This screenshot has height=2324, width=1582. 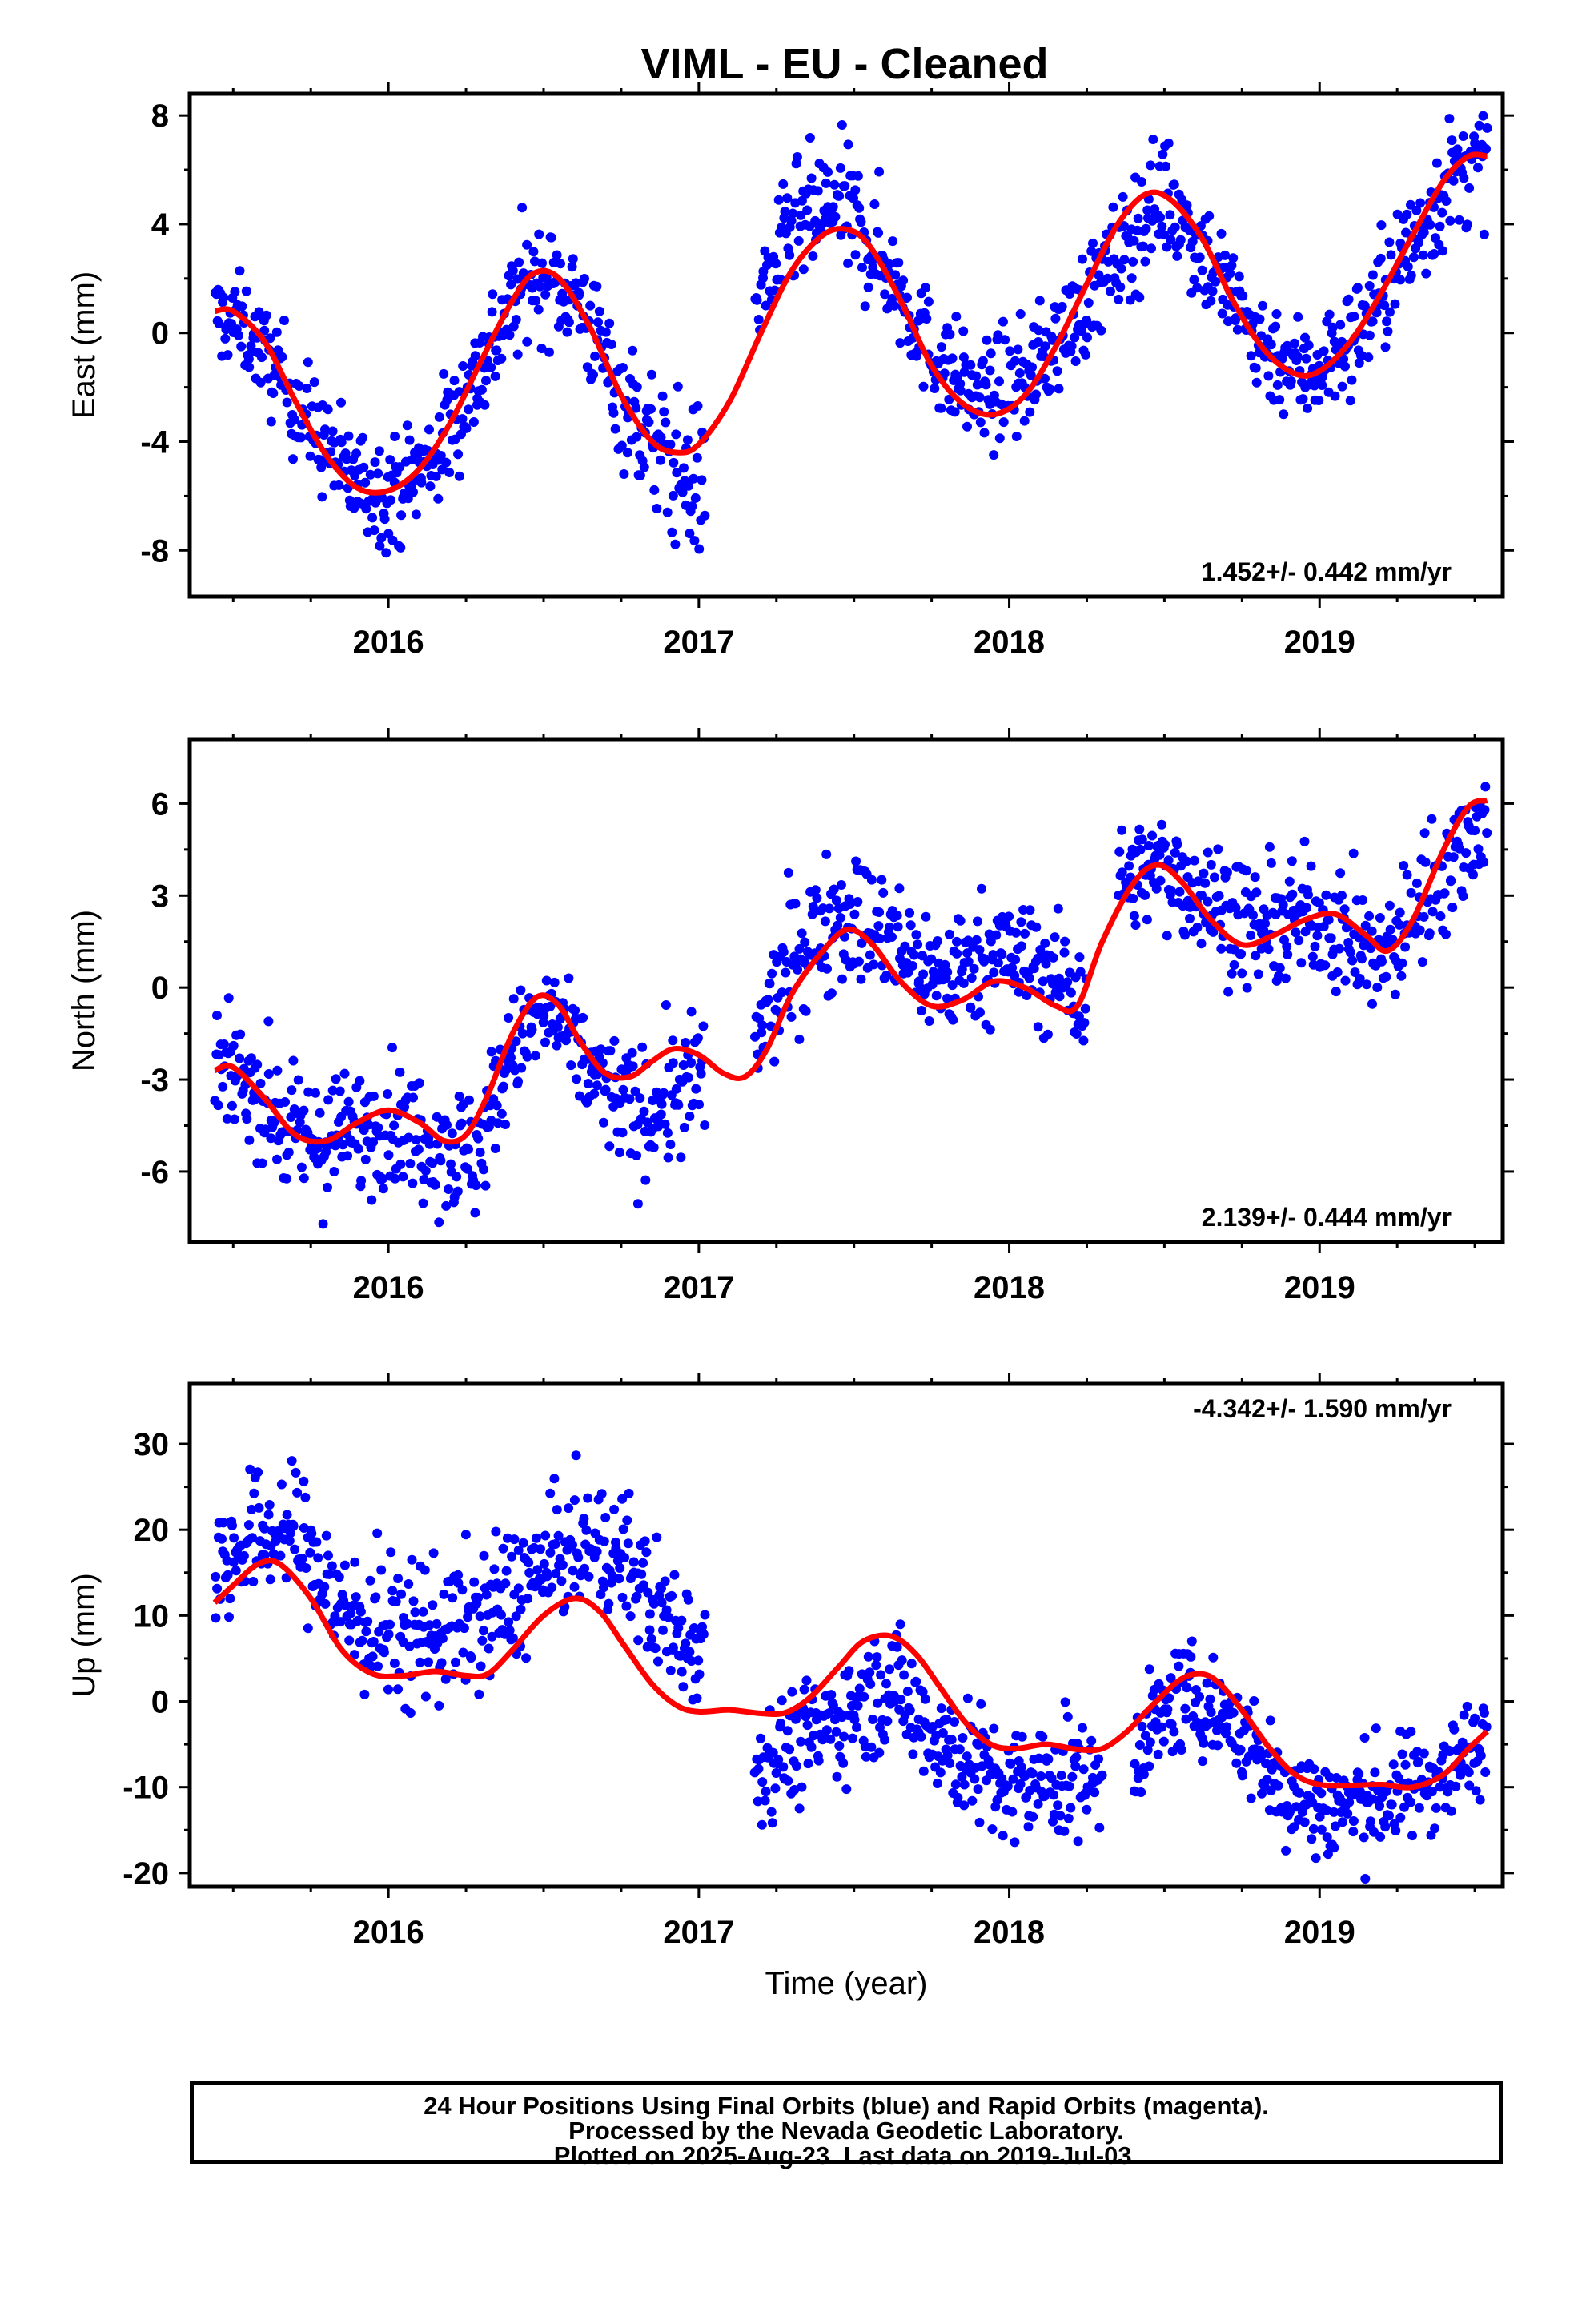 What do you see at coordinates (1327, 571) in the screenshot?
I see `rate-annotation: 1.452+/- 0.442 mm/yr` at bounding box center [1327, 571].